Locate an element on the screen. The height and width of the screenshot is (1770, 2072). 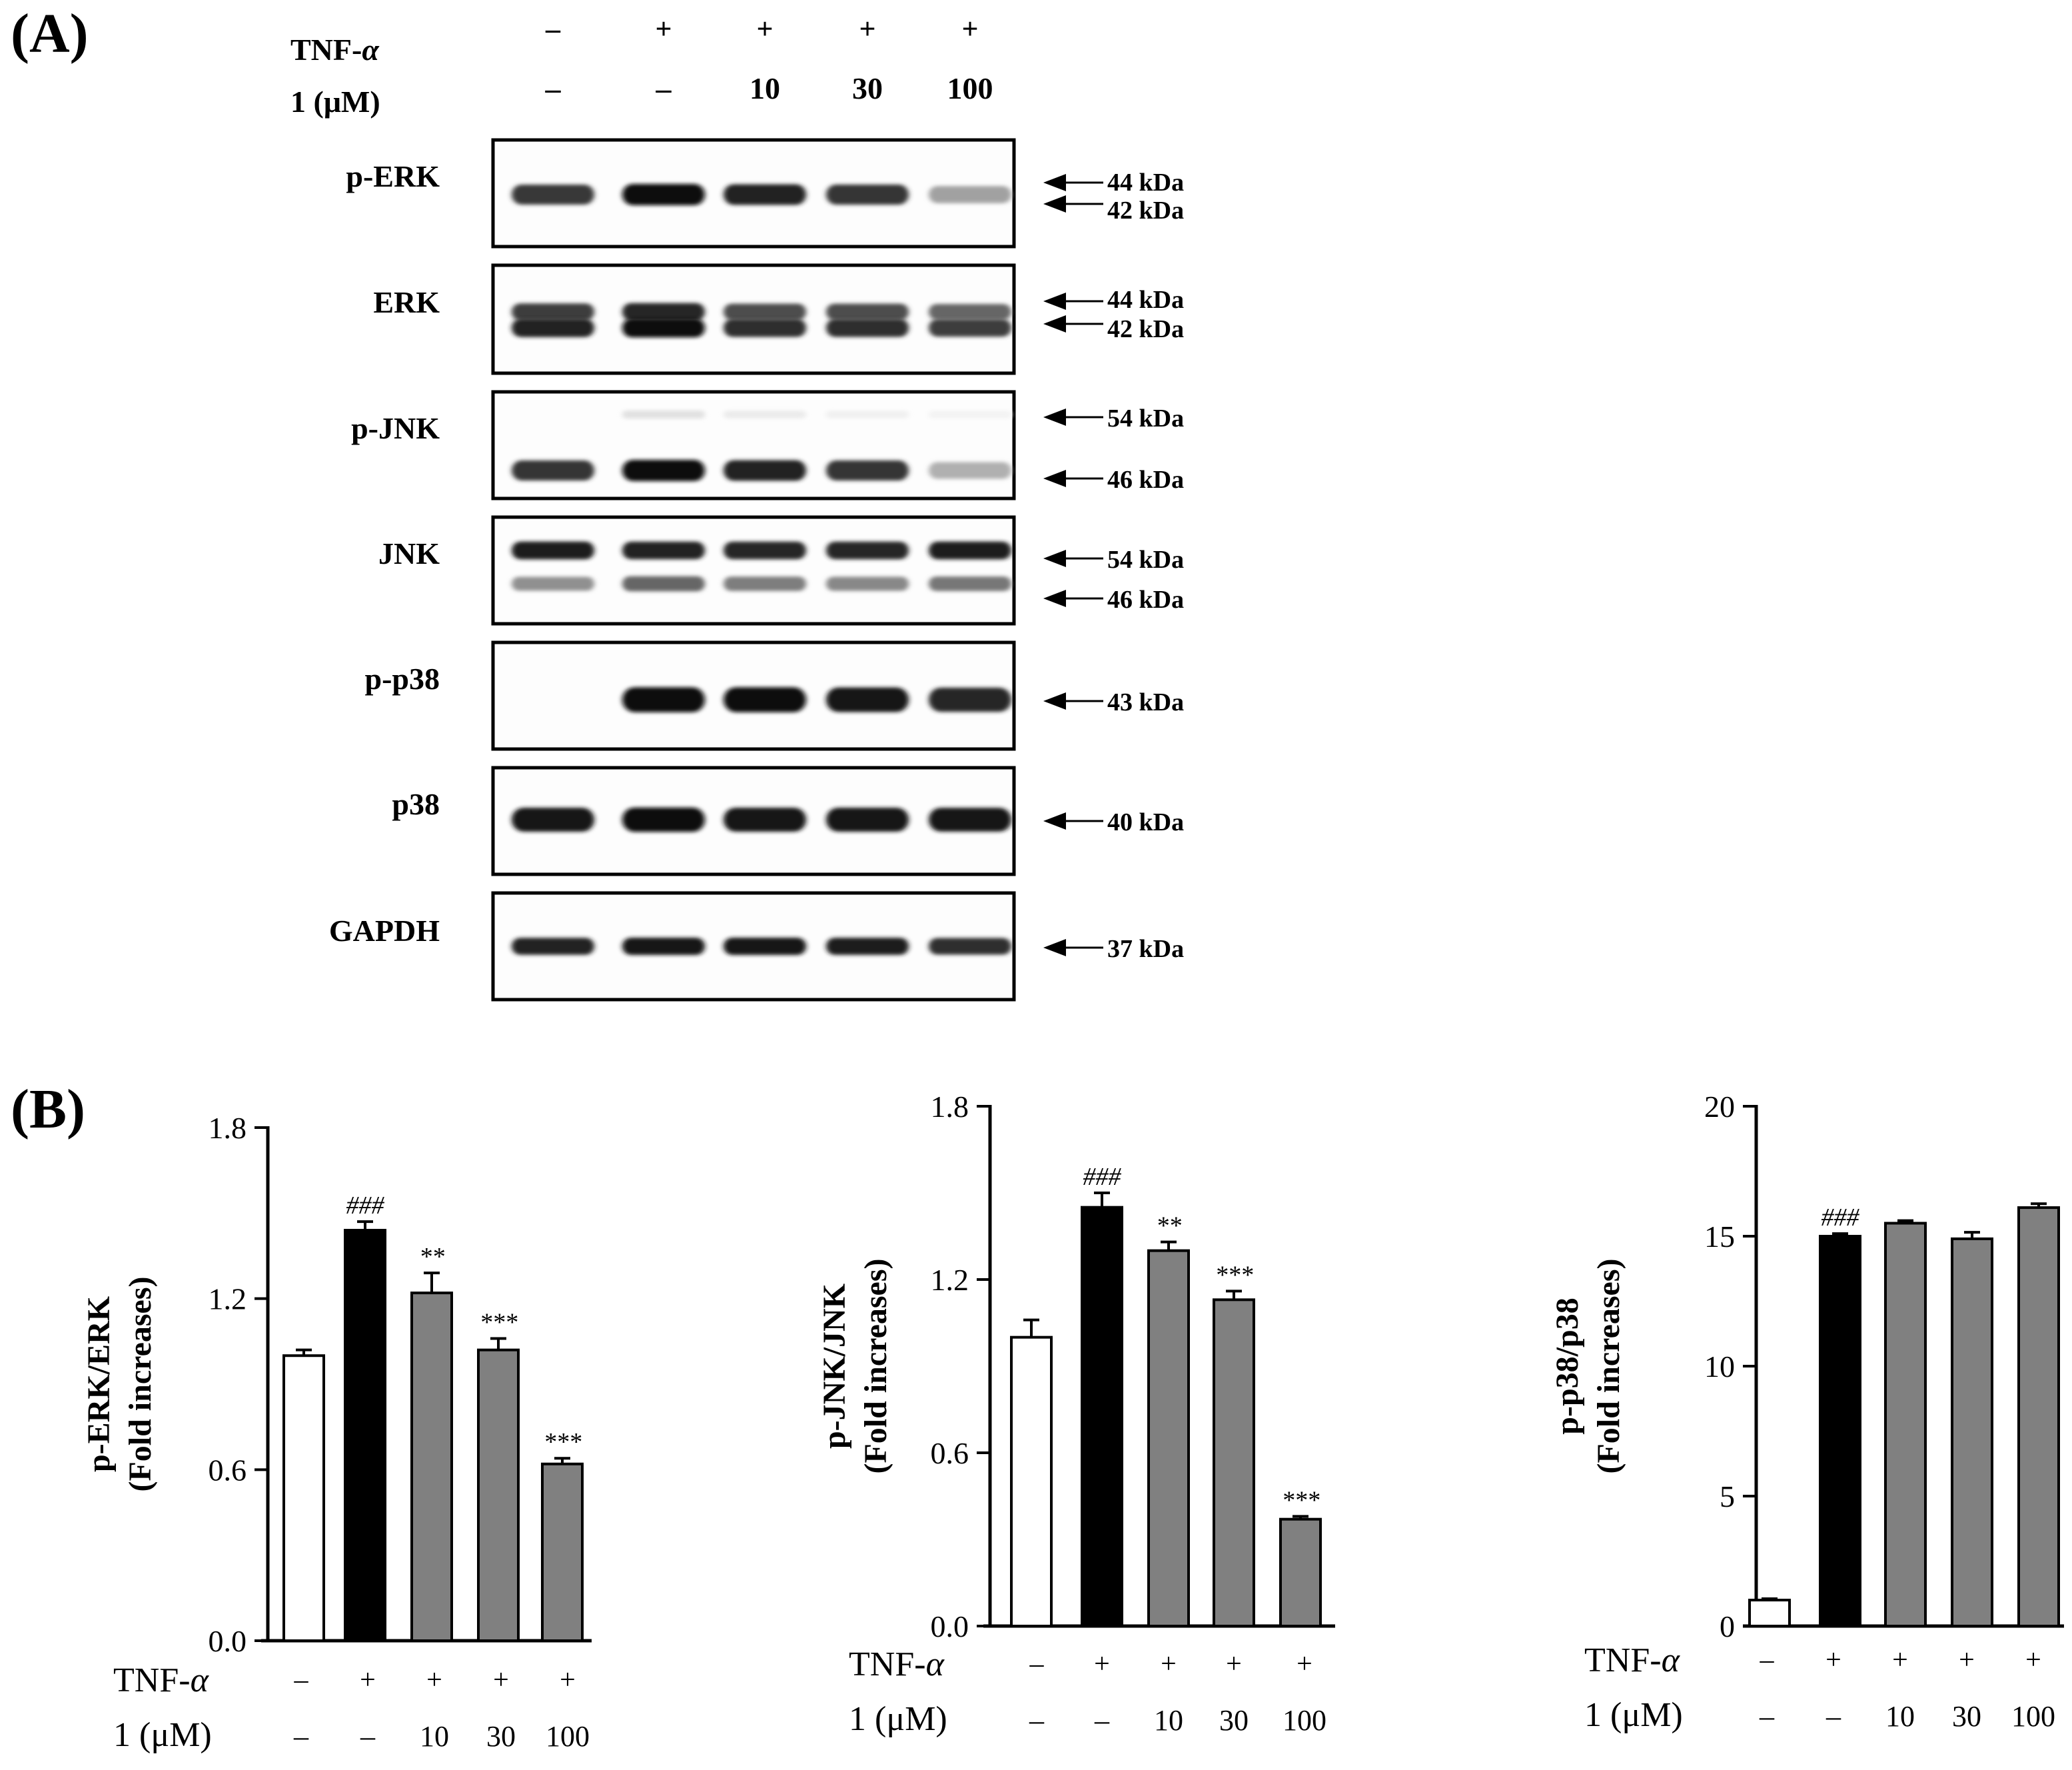
wb-tnf-value: – is located at coordinates (553, 29).